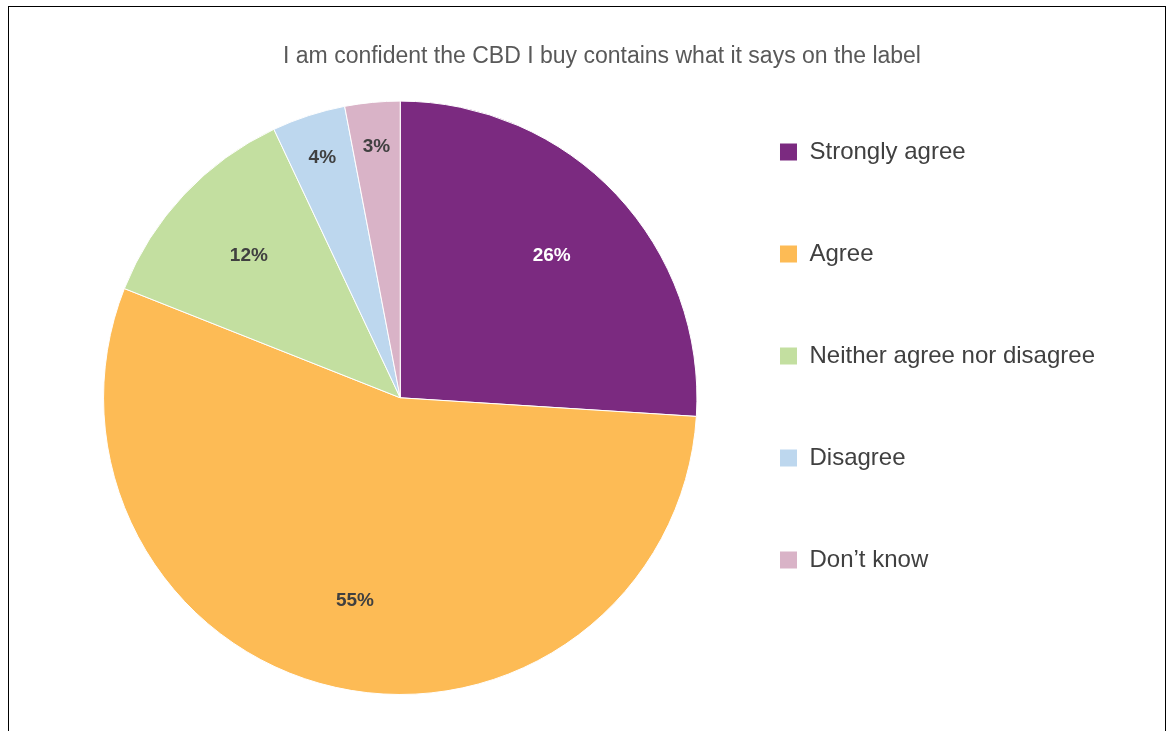 The height and width of the screenshot is (731, 1167). Describe the element at coordinates (857, 456) in the screenshot. I see `legend-label: Disagree` at that location.